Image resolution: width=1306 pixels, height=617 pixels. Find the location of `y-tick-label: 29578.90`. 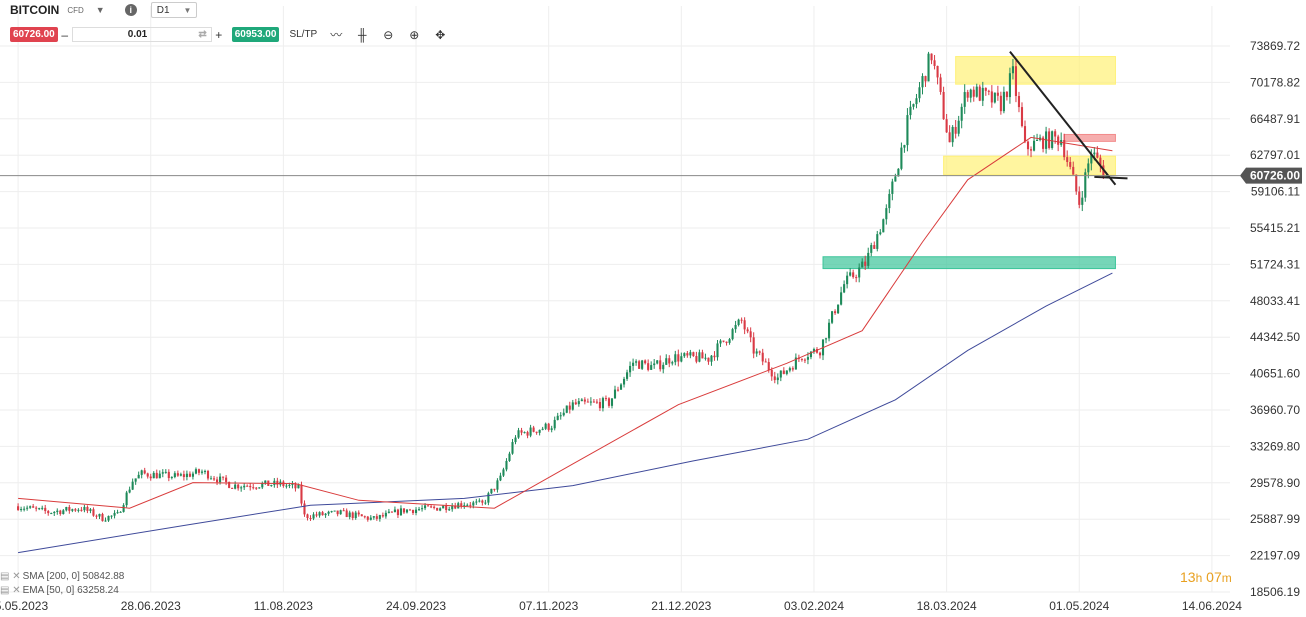

y-tick-label: 29578.90 is located at coordinates (1275, 483).